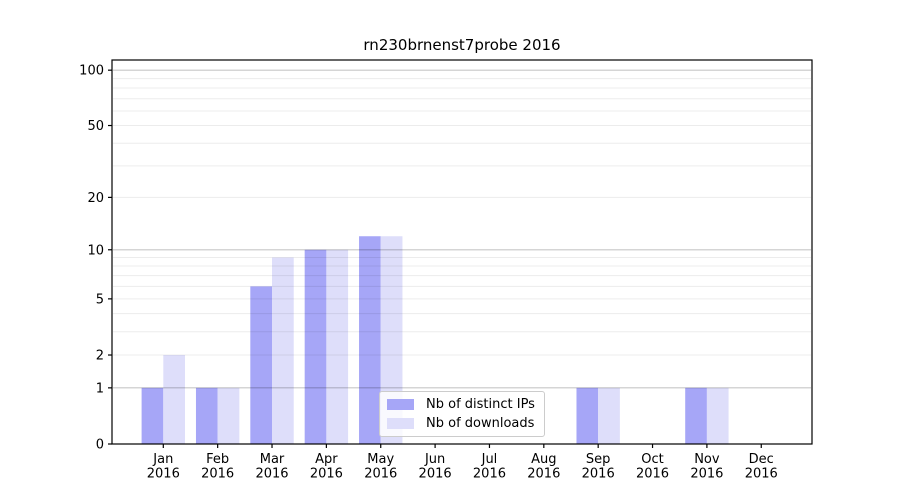 This screenshot has width=900, height=500. Describe the element at coordinates (761, 467) in the screenshot. I see `x-tick-label: Dec 2016` at that location.